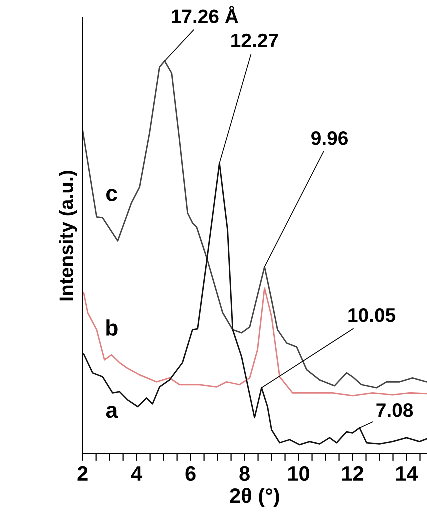  Describe the element at coordinates (245, 474) in the screenshot. I see `x-tick-label: 8` at that location.